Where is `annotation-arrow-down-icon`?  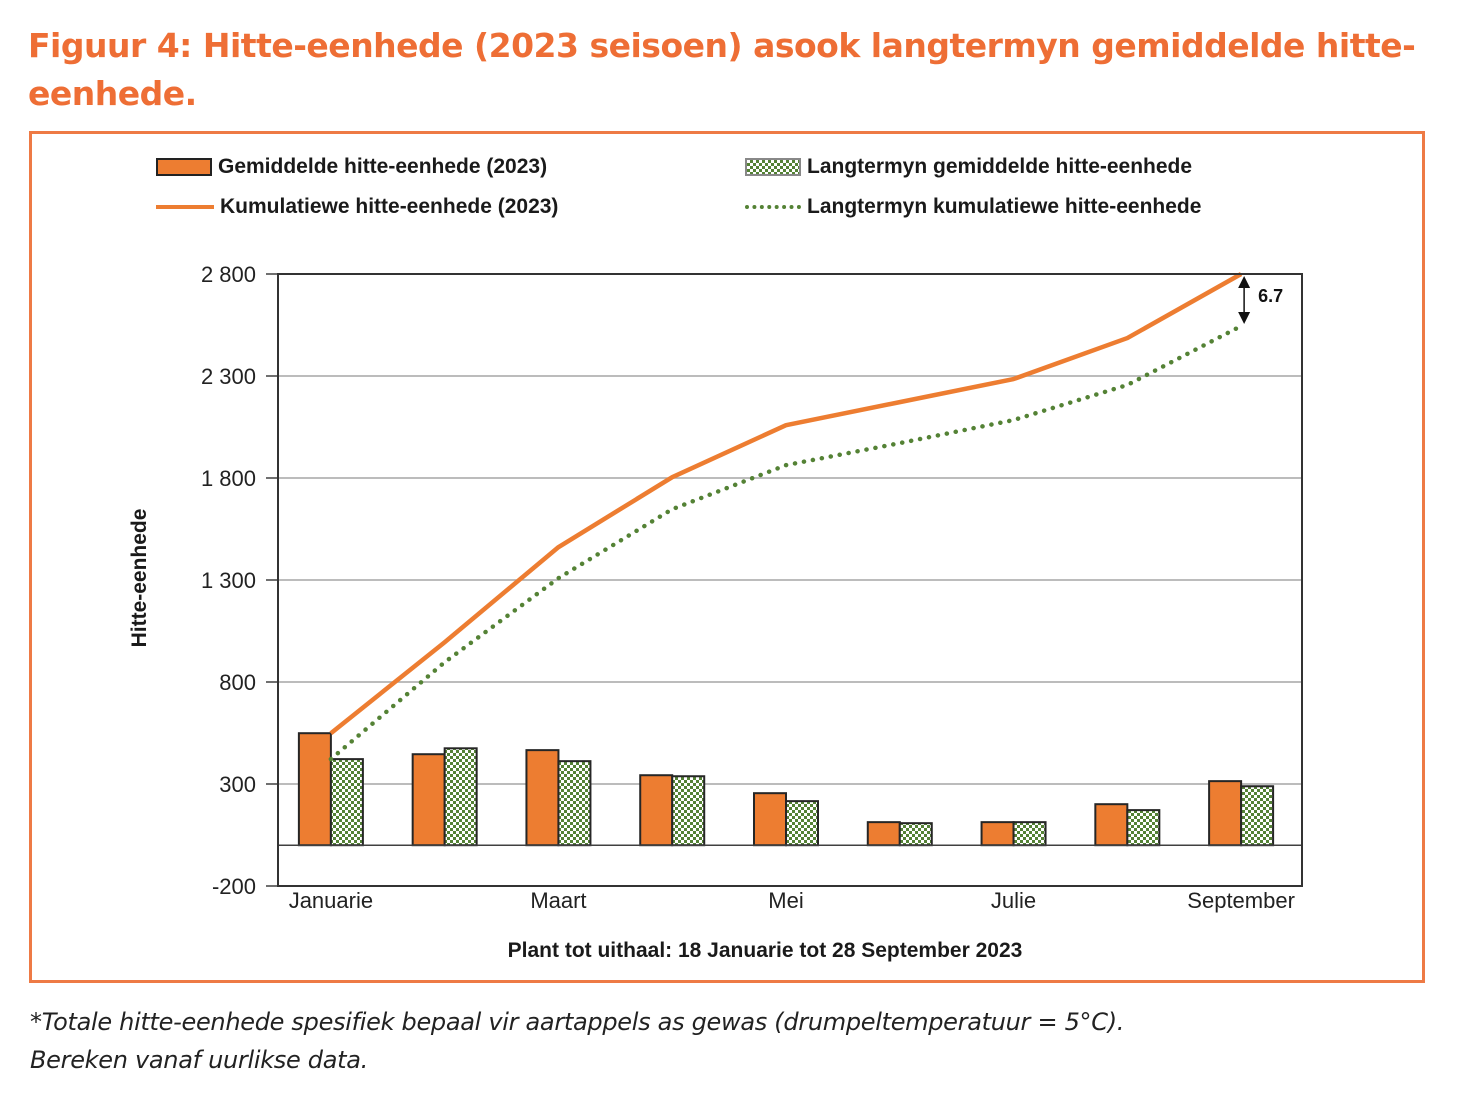
annotation-arrow-down-icon is located at coordinates (1244, 318).